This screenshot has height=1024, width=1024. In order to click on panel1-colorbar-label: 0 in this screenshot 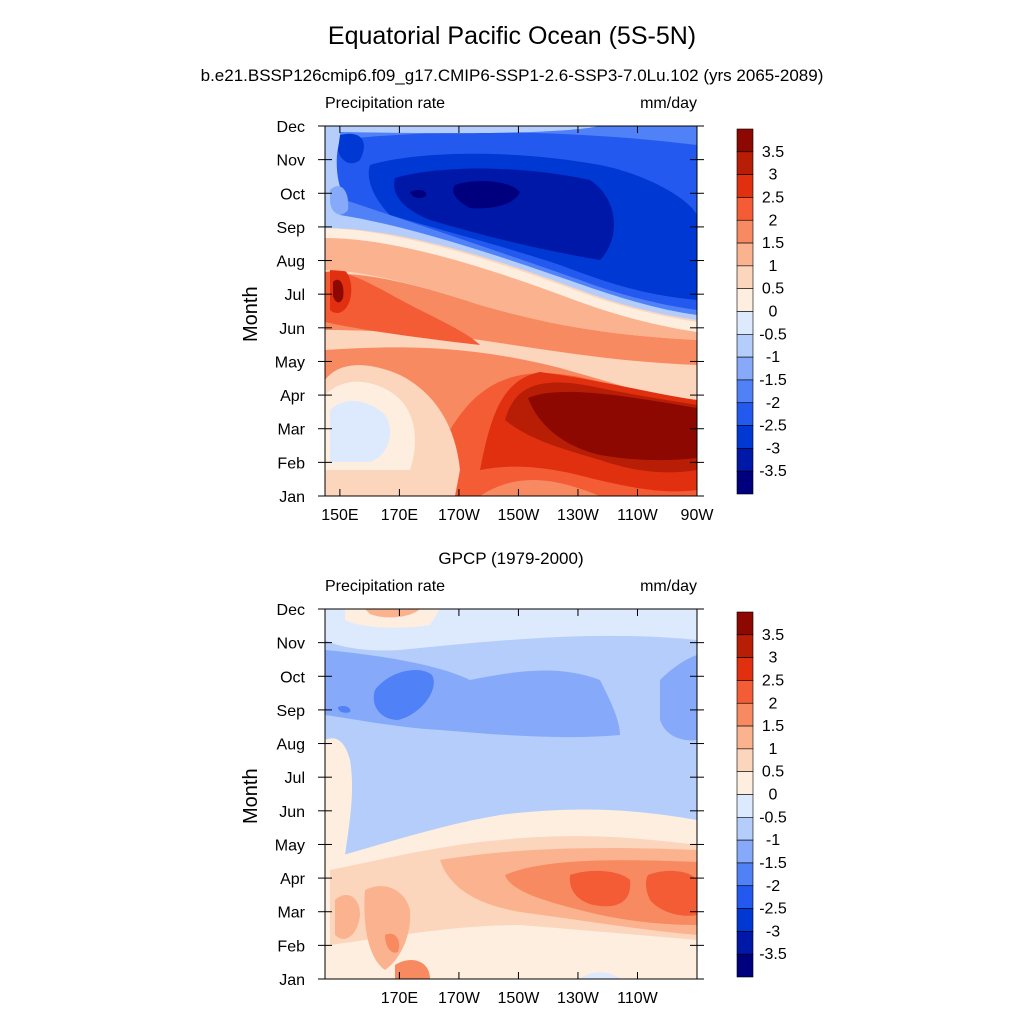, I will do `click(773, 312)`.